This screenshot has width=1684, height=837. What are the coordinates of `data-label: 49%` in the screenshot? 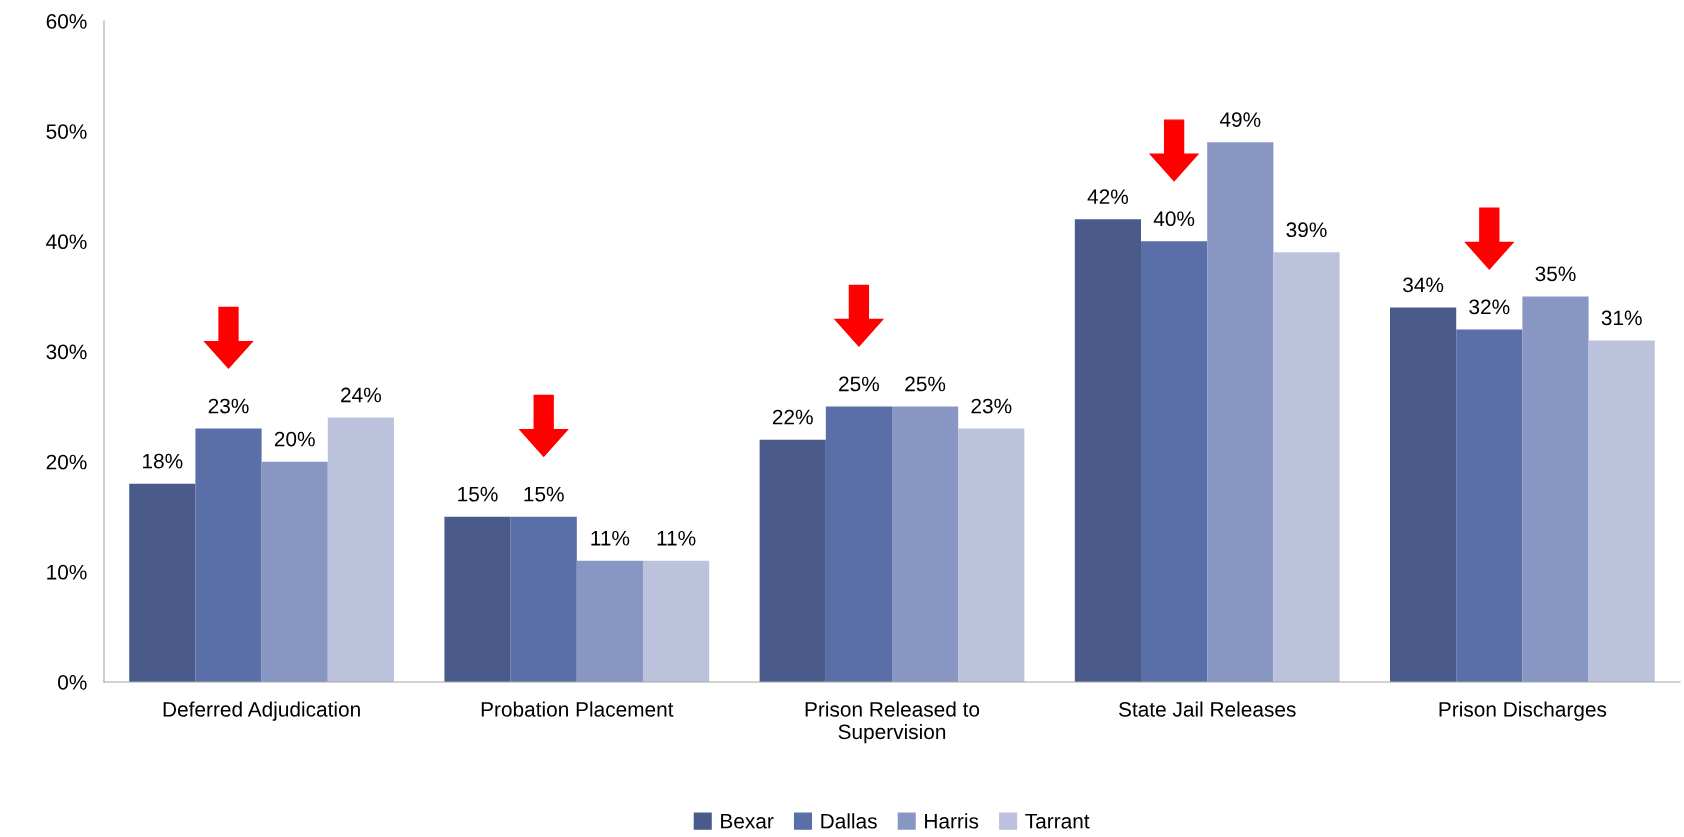 It's located at (1240, 119).